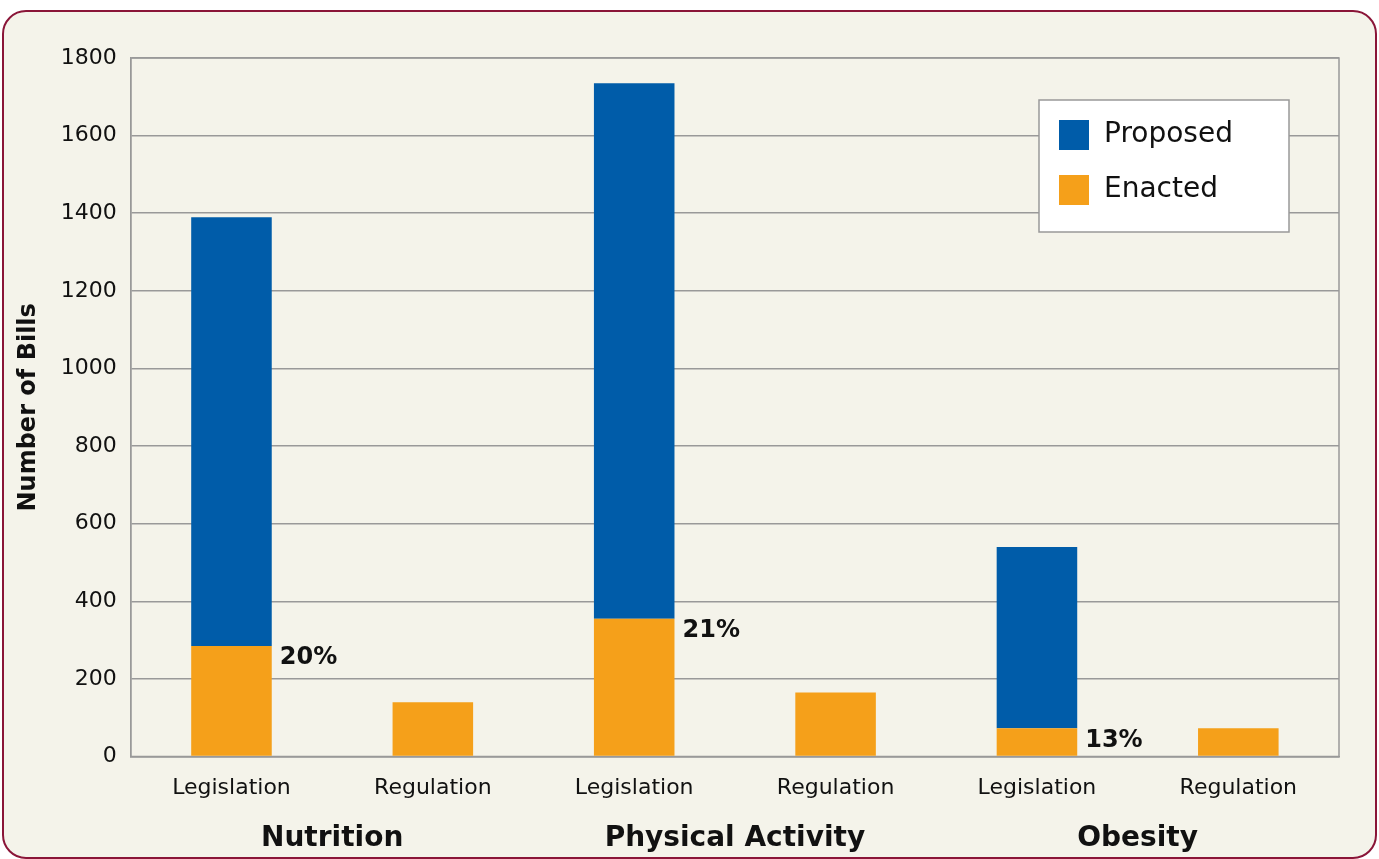 This screenshot has height=859, width=1379. Describe the element at coordinates (88, 56) in the screenshot. I see `y-tick-label: 1800` at that location.